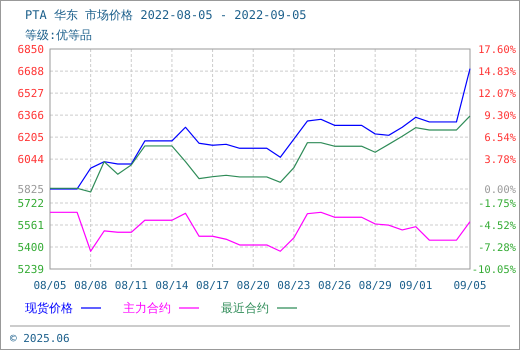 The image size is (520, 350). What do you see at coordinates (470, 285) in the screenshot?
I see `x-tick-label: 09/05` at bounding box center [470, 285].